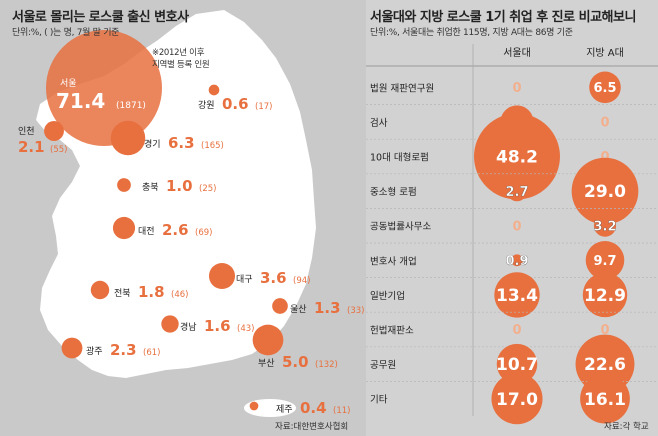 The height and width of the screenshot is (436, 658). Describe the element at coordinates (516, 226) in the screenshot. I see `value-label-4-0: 0` at that location.